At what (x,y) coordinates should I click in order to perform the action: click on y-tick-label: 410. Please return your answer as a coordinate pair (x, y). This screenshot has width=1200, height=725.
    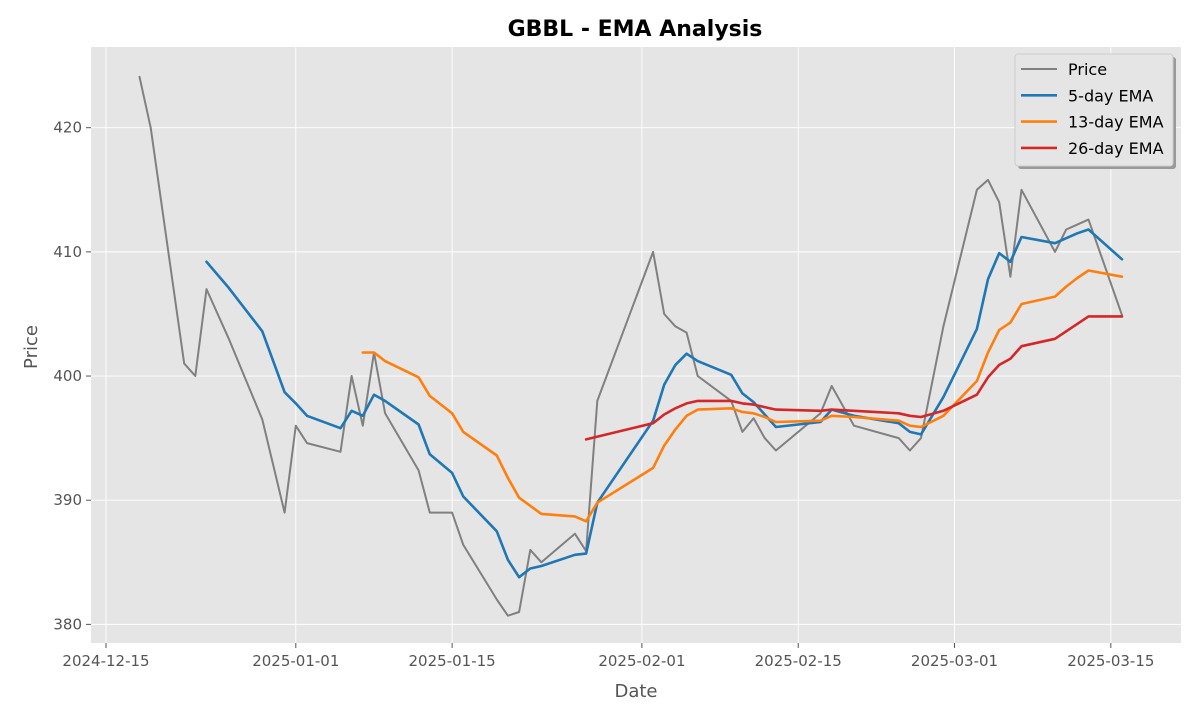
    Looking at the image, I should click on (67, 252).